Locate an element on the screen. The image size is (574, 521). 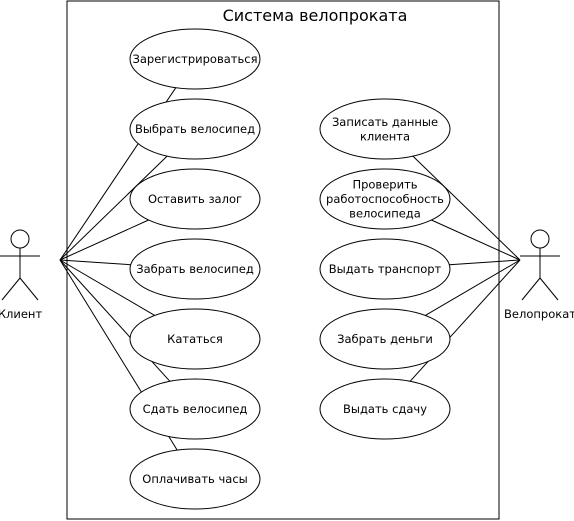
association-take-money is located at coordinates (473, 287).